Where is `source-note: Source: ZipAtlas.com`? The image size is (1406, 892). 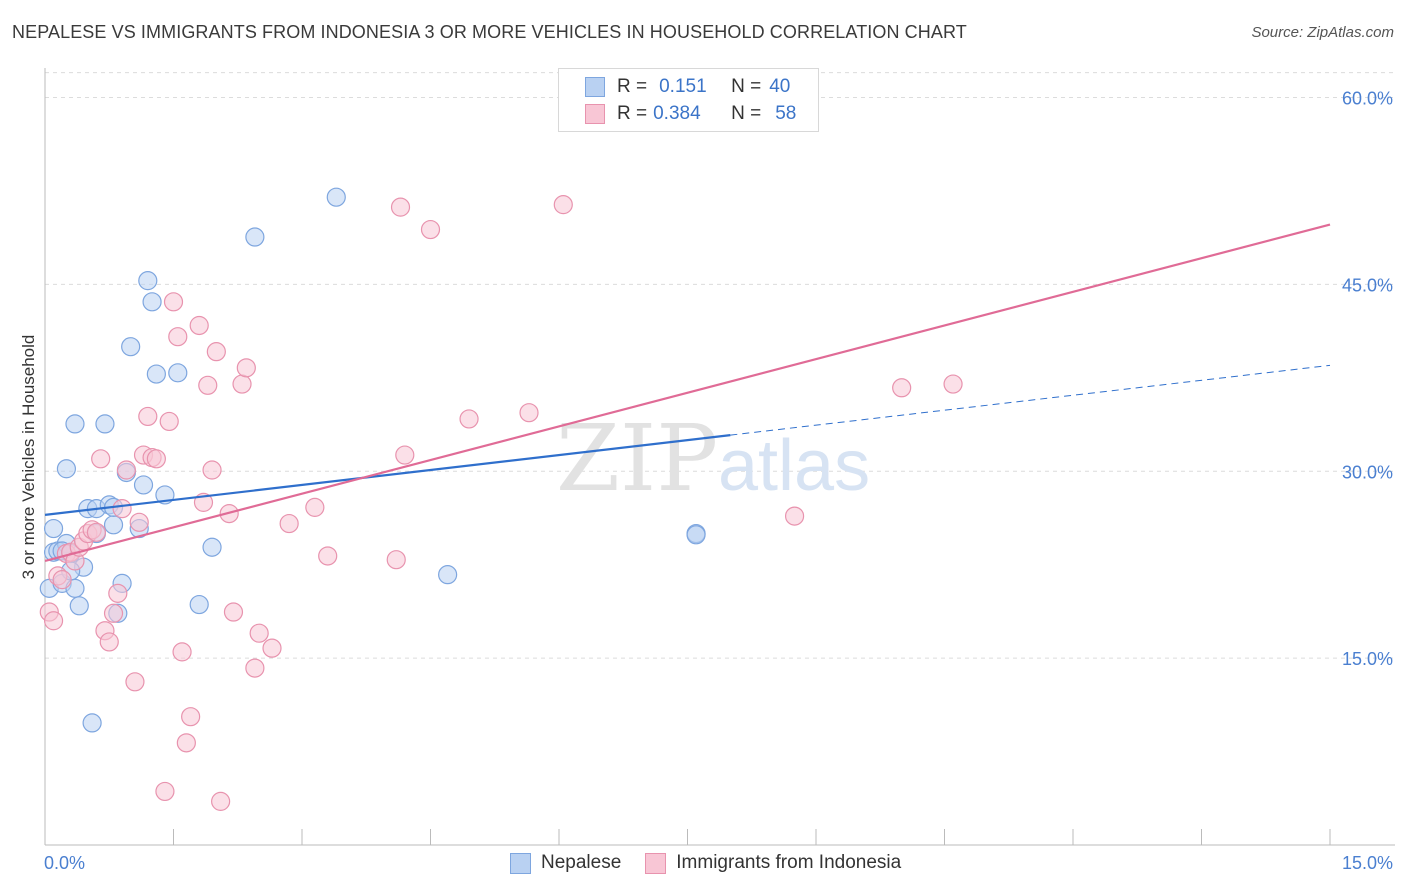
source-note: Source: ZipAtlas.com is located at coordinates (1322, 32).